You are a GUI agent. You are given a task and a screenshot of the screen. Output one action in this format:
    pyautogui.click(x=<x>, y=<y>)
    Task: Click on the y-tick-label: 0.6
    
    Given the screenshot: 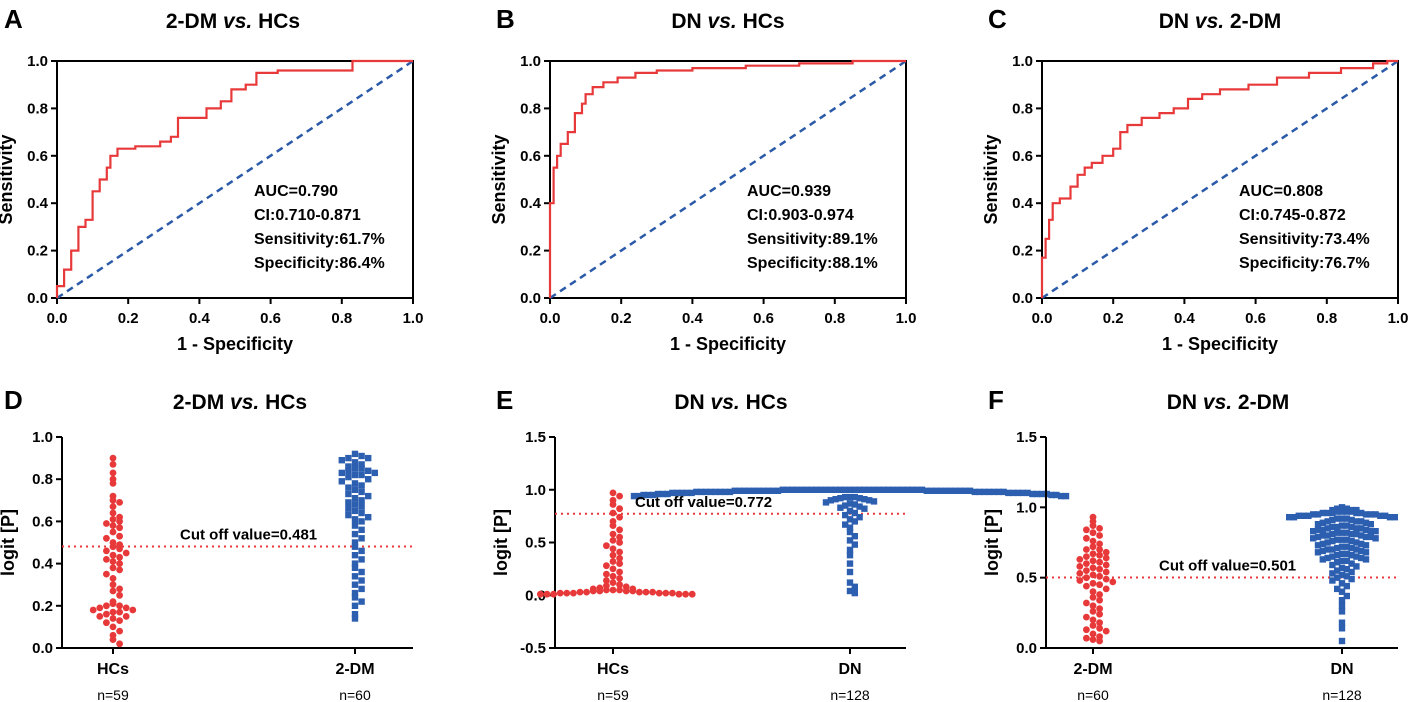 What is the action you would take?
    pyautogui.click(x=42, y=521)
    